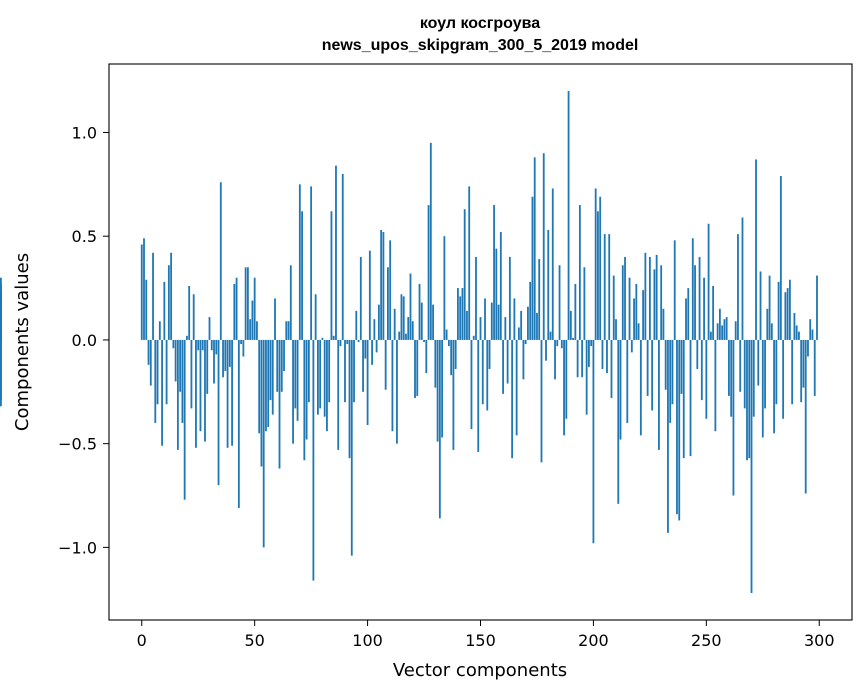  Describe the element at coordinates (22, 342) in the screenshot. I see `y-axis-label: Components values` at that location.